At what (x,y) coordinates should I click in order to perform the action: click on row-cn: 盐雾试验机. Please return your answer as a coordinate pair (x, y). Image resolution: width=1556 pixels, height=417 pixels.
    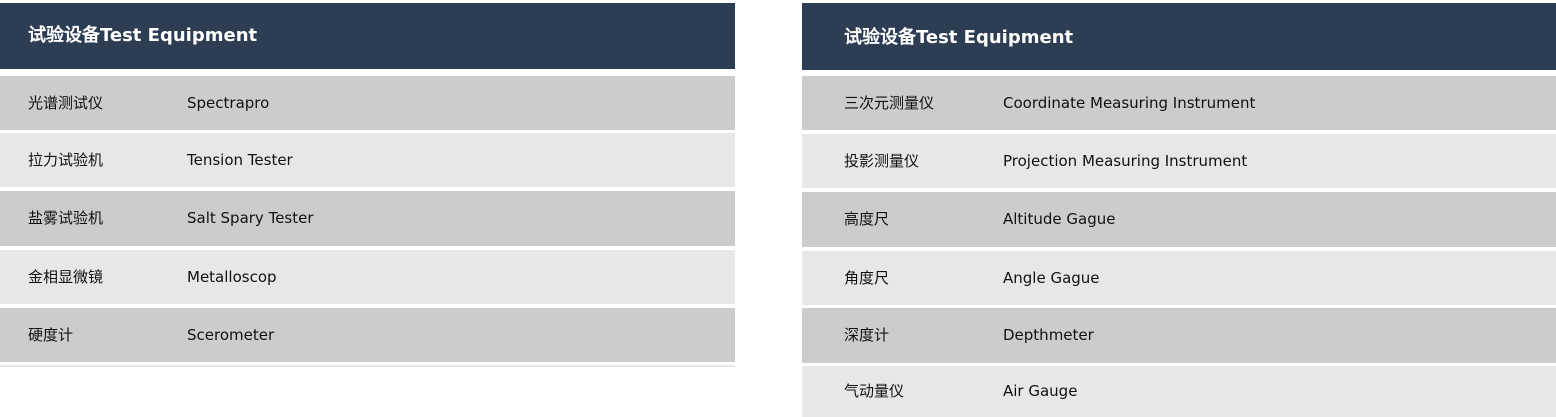
    Looking at the image, I should click on (66, 218).